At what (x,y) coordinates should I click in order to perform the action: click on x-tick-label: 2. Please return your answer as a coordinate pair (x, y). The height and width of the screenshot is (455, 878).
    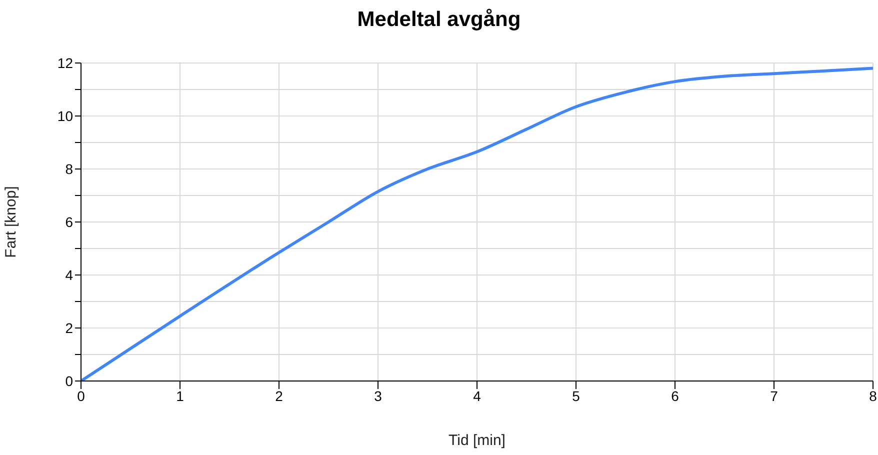
    Looking at the image, I should click on (279, 396).